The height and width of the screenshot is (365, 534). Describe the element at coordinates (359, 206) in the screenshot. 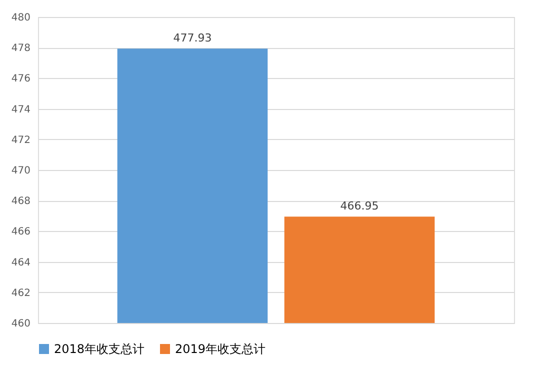

I see `data-label: 466.95` at that location.